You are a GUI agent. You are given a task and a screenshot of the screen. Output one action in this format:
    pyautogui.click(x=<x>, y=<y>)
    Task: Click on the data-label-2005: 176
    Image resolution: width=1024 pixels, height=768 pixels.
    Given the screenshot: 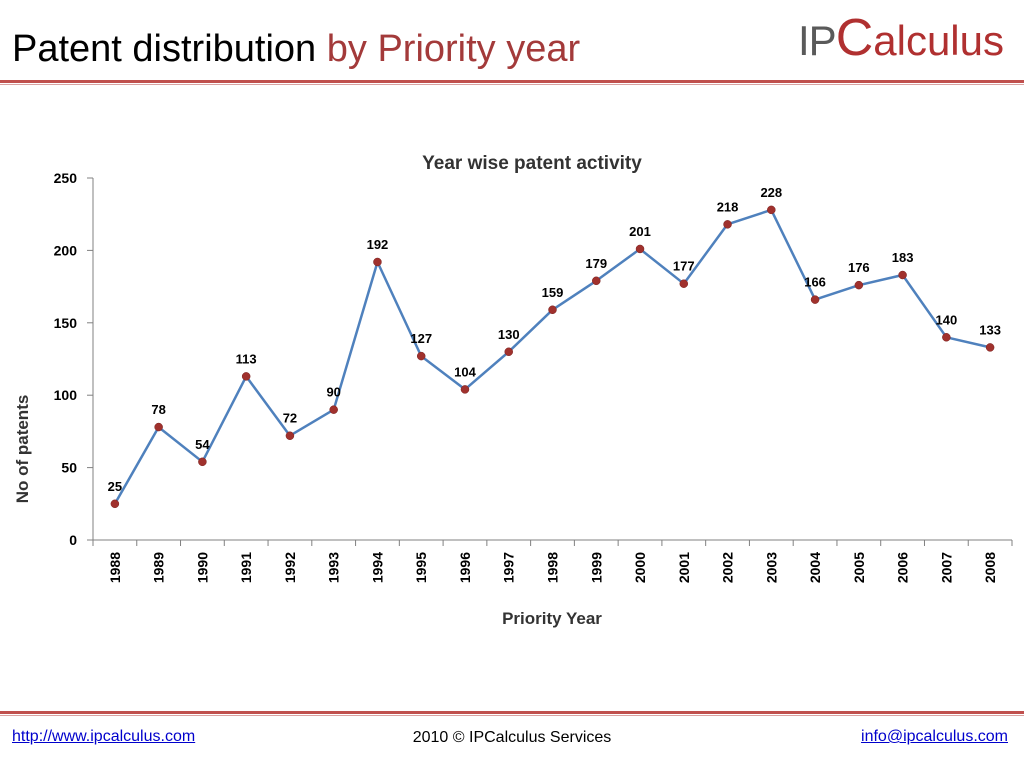 What is the action you would take?
    pyautogui.click(x=859, y=267)
    